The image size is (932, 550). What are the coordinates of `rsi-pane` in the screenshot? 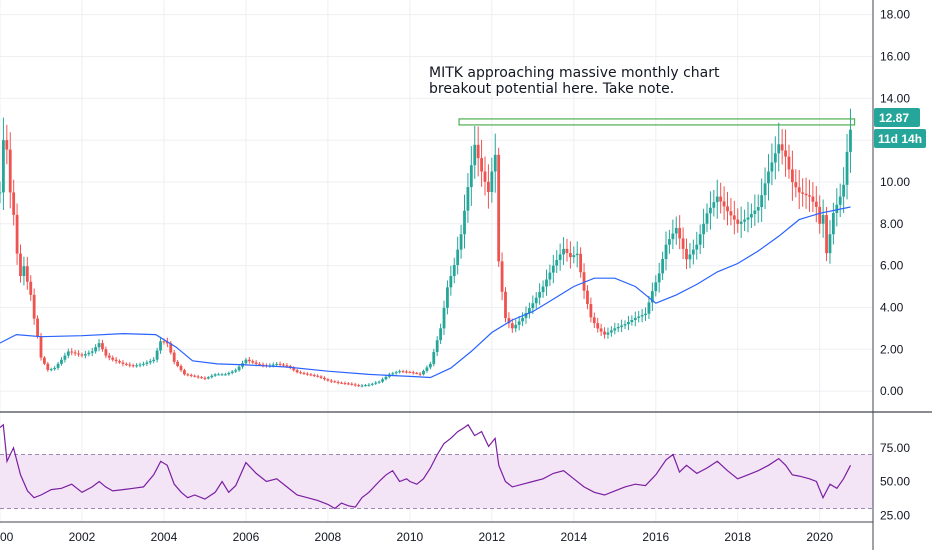 It's located at (436, 466).